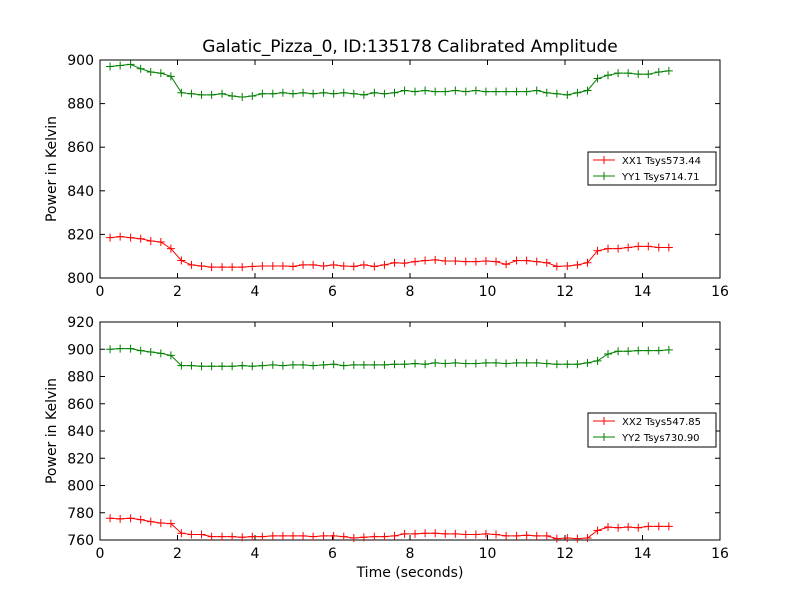 The width and height of the screenshot is (800, 600). I want to click on x-tick-label: 10, so click(488, 554).